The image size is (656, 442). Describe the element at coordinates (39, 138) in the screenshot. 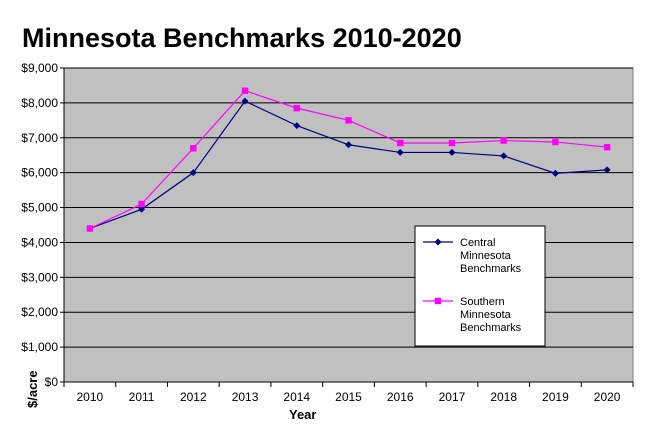

I see `y-tick-label: $7,000` at that location.